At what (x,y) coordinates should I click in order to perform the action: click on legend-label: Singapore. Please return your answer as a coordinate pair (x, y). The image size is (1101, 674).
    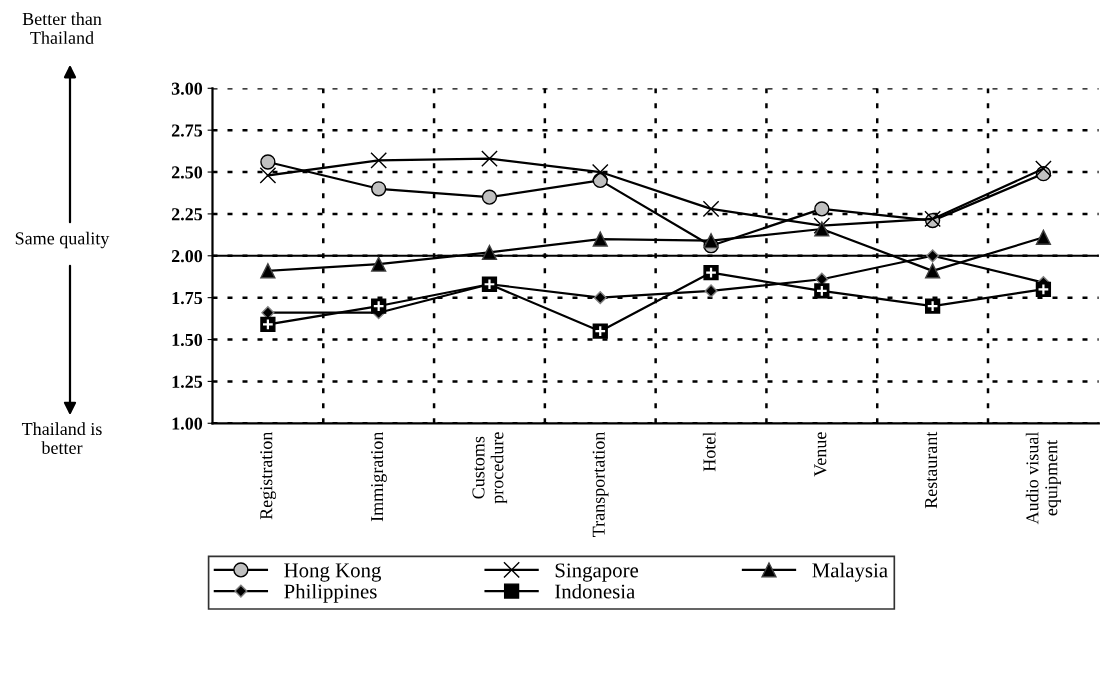
    Looking at the image, I should click on (597, 572).